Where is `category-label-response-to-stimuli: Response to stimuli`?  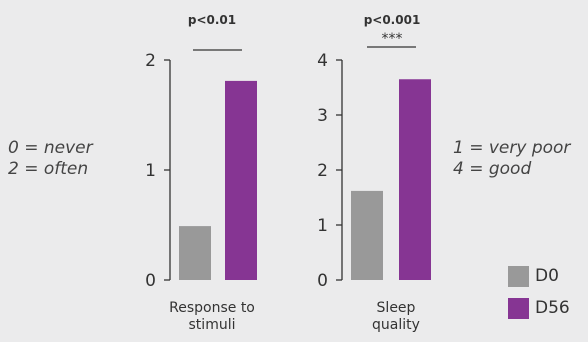
category-label-response-to-stimuli: Response to stimuli is located at coordinates (212, 317).